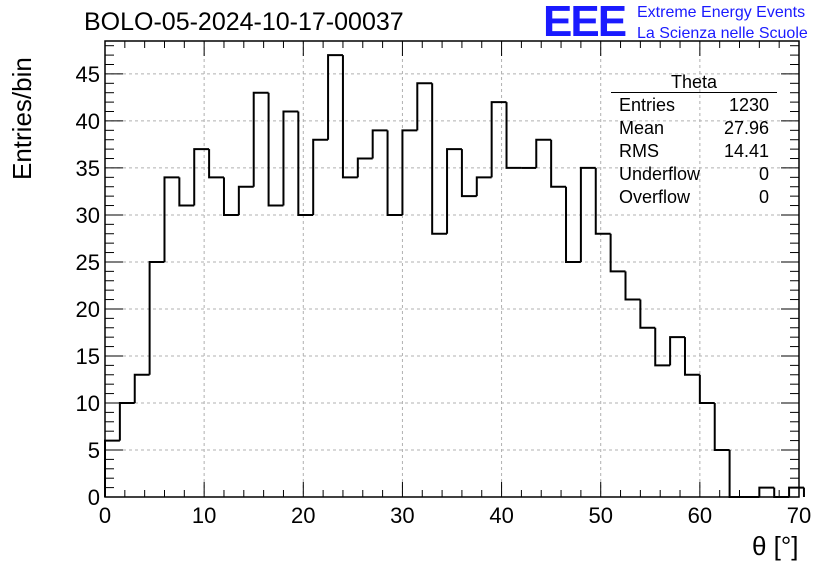 The height and width of the screenshot is (572, 836). Describe the element at coordinates (600, 515) in the screenshot. I see `x-tick-label: 50` at that location.